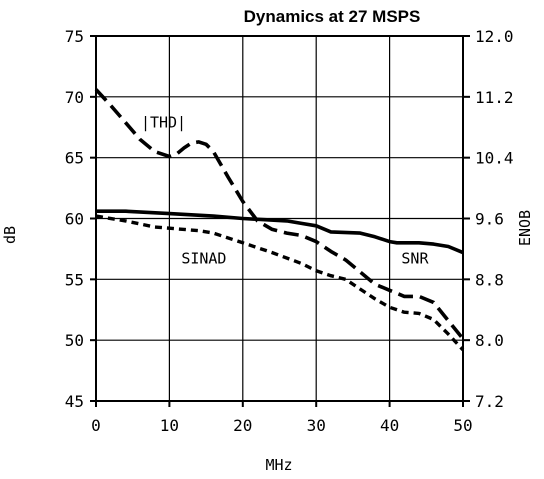 This screenshot has width=544, height=479. What do you see at coordinates (389, 425) in the screenshot?
I see `x-tick-label: 40` at bounding box center [389, 425].